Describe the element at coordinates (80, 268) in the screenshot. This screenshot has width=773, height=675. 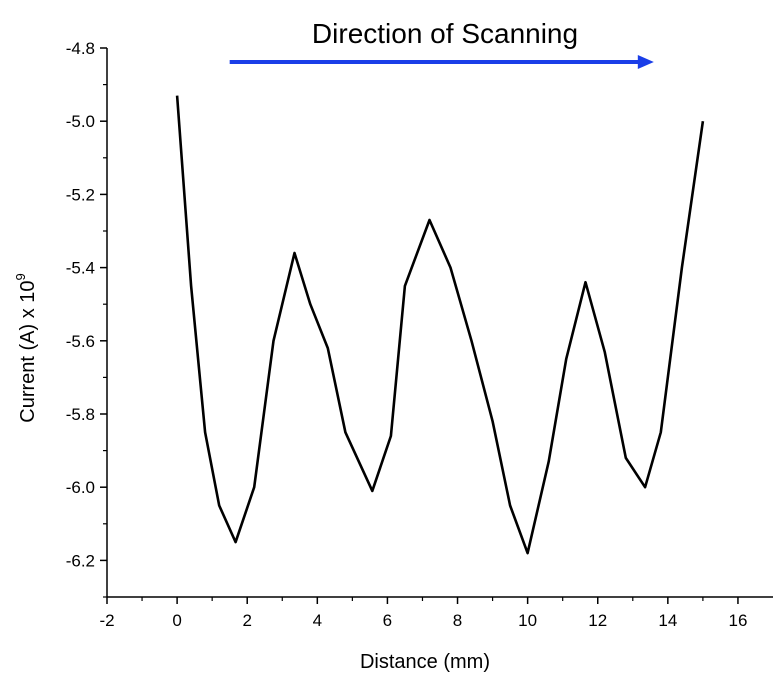
I see `y-tick-label: -5.4` at that location.